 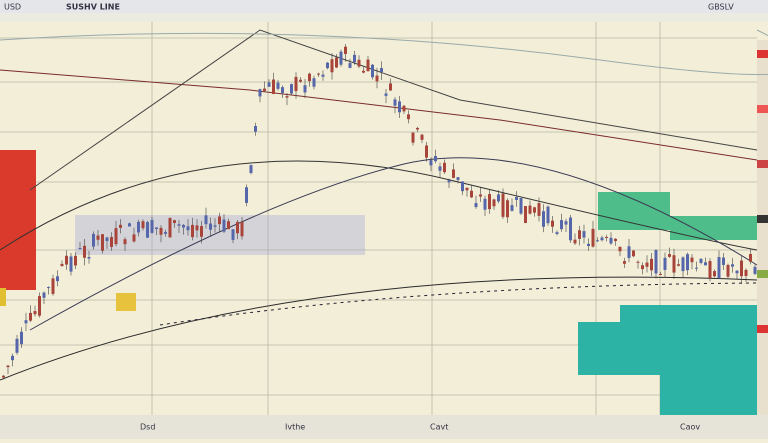 What do you see at coordinates (439, 427) in the screenshot?
I see `footer-label: Cavt` at bounding box center [439, 427].